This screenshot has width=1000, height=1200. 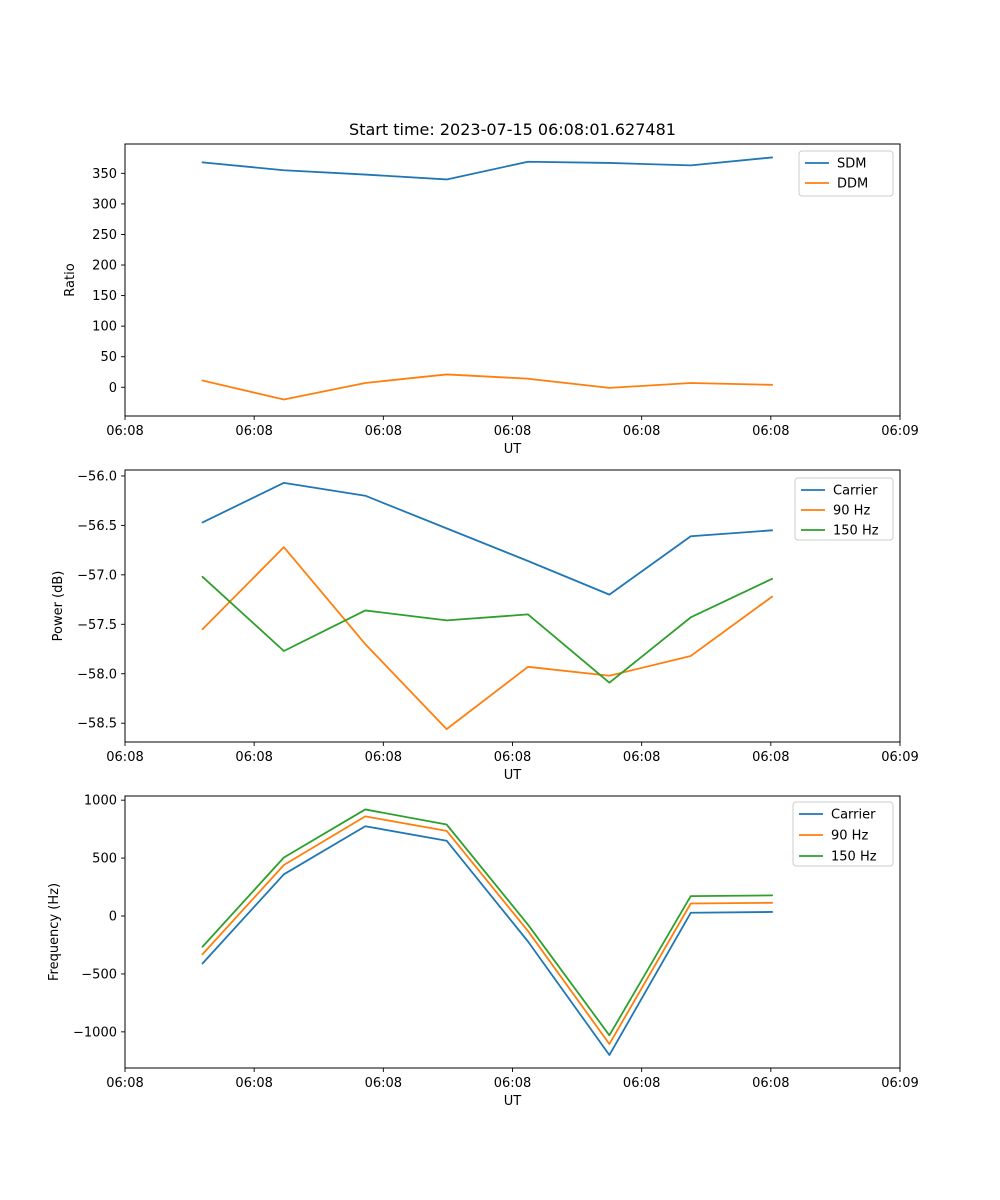 What do you see at coordinates (853, 815) in the screenshot?
I see `frequency-legend-label-carrier: Carrier` at bounding box center [853, 815].